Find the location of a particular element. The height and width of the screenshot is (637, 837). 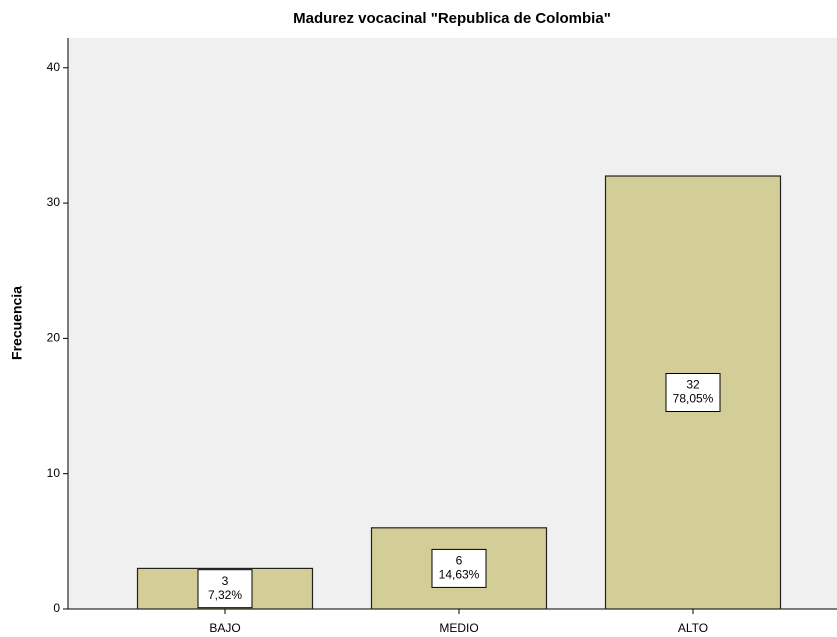

data-label: 3 is located at coordinates (225, 581).